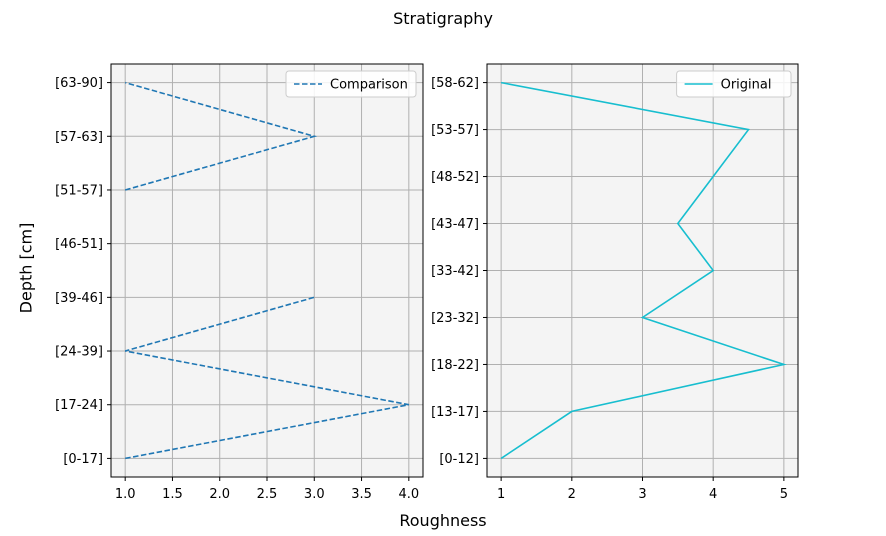 This screenshot has height=536, width=886. Describe the element at coordinates (79, 352) in the screenshot. I see `y-tick-label: [24-39]` at that location.